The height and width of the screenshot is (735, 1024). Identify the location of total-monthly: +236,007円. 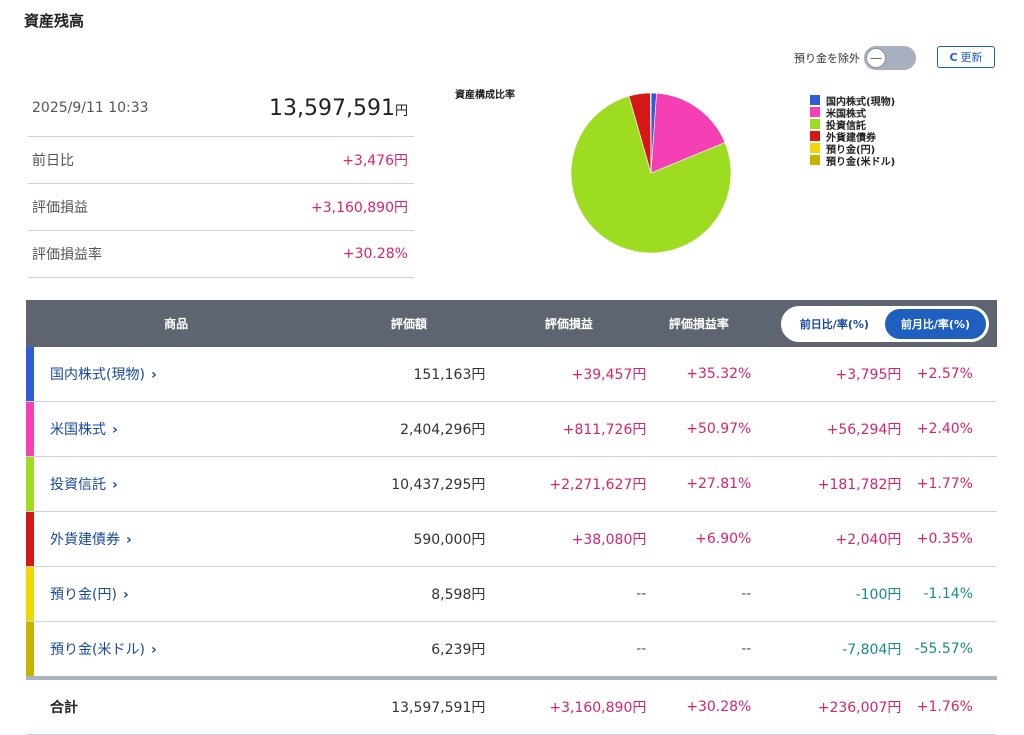
(826, 705).